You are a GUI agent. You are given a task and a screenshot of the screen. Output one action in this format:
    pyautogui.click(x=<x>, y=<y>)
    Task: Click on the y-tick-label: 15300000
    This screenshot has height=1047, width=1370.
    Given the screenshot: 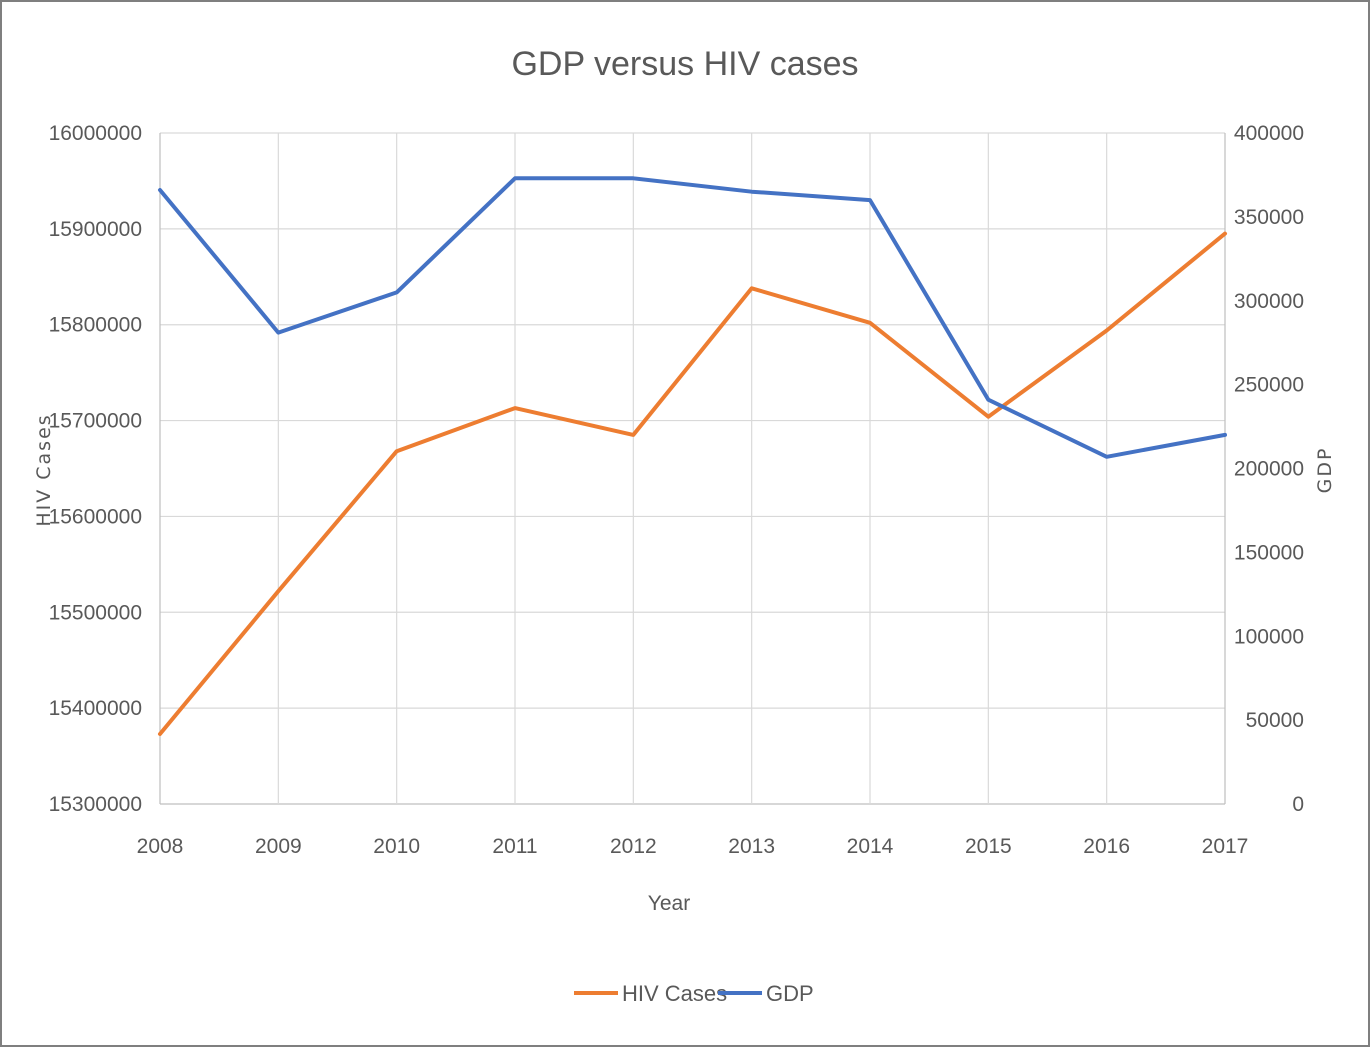 What is the action you would take?
    pyautogui.click(x=95, y=804)
    